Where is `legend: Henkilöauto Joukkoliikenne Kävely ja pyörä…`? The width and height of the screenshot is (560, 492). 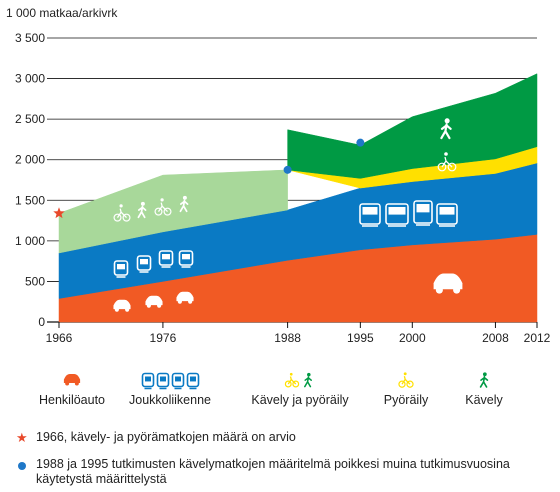 legend: Henkilöauto Joukkoliikenne Kävely ja pyörä… is located at coordinates (271, 389).